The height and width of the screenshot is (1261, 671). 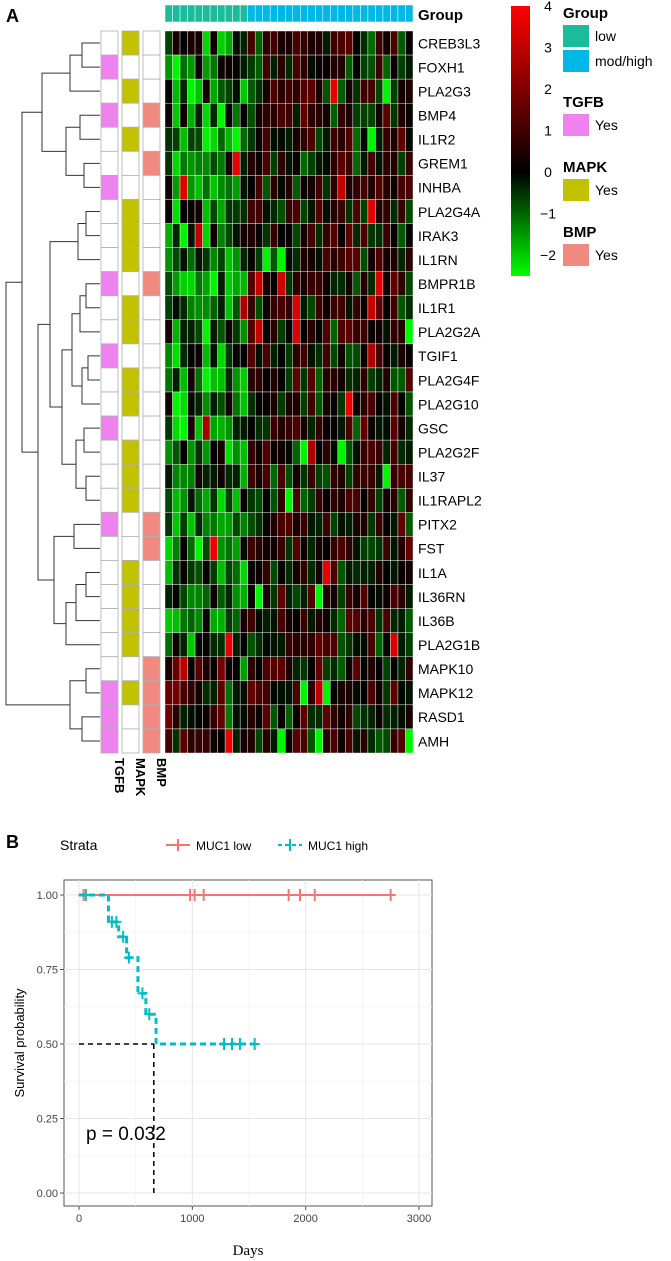 What do you see at coordinates (438, 236) in the screenshot?
I see `gene-label: IRAK3` at bounding box center [438, 236].